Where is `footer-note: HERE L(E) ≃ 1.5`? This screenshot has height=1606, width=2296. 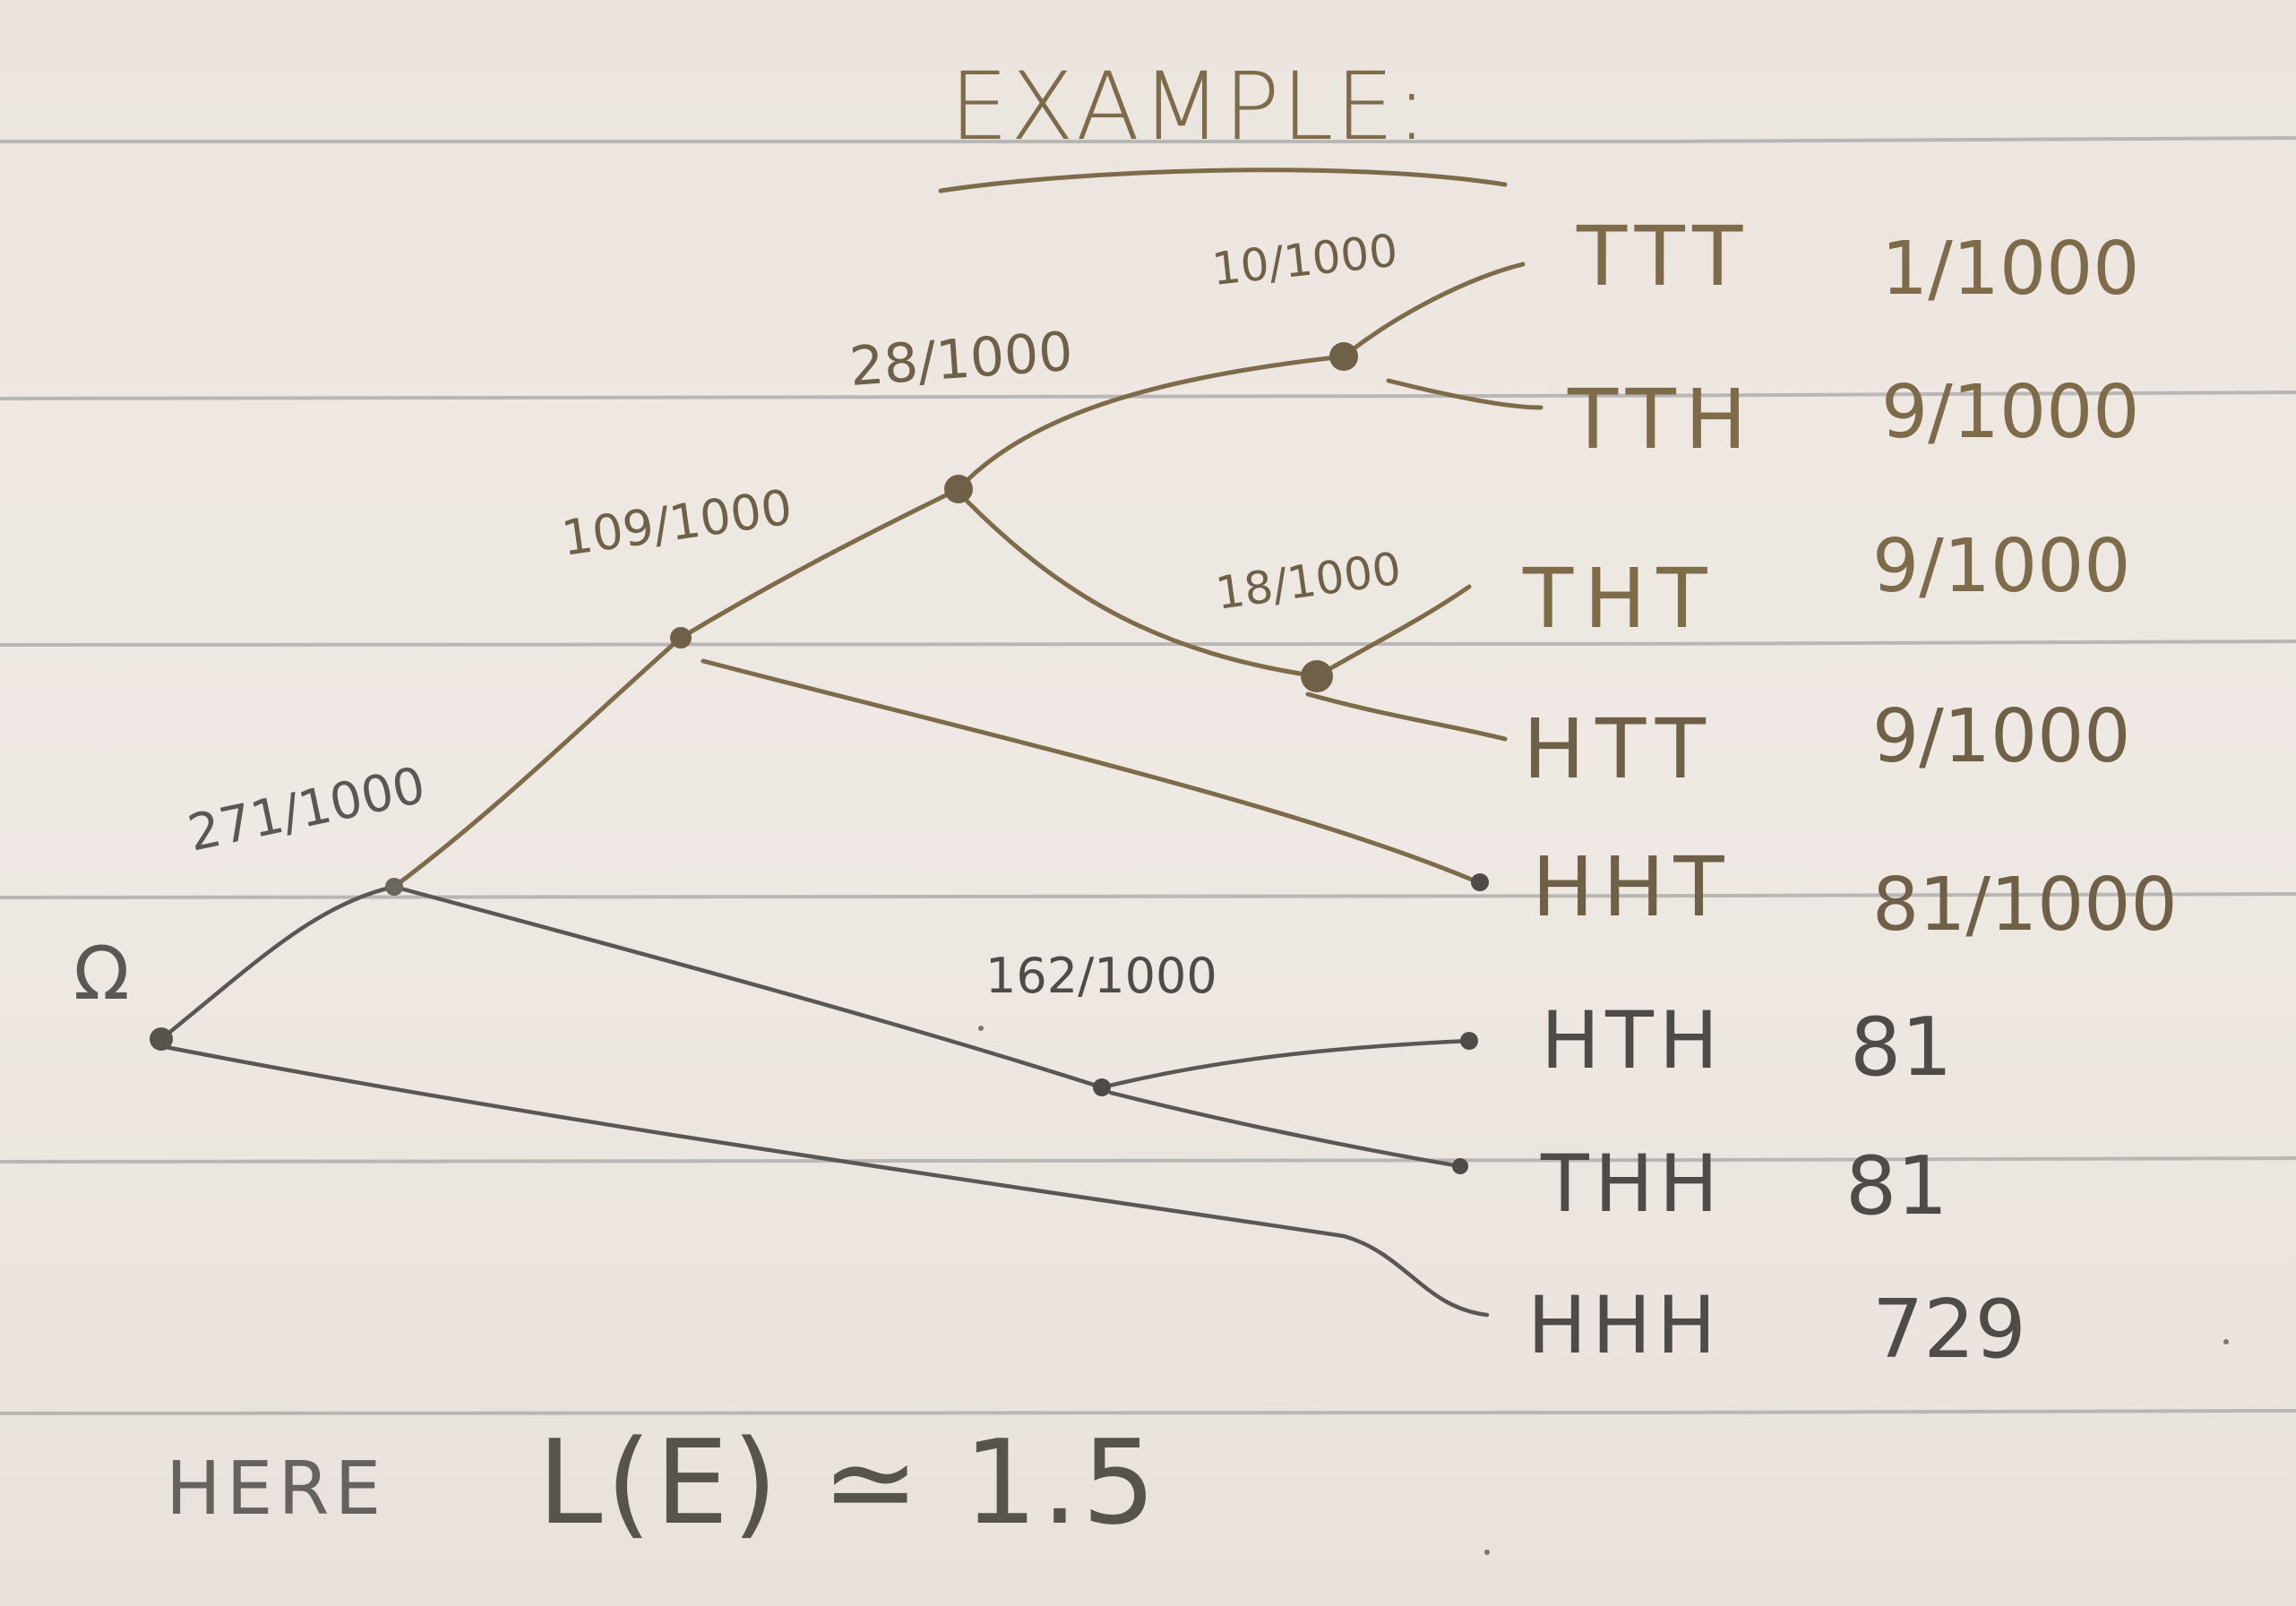 footer-note: HERE L(E) ≃ 1.5 is located at coordinates (662, 1482).